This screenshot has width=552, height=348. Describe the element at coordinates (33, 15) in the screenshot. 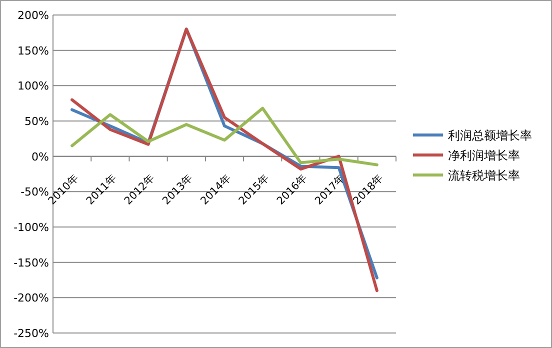

I see `y-tick-label: 200%` at that location.